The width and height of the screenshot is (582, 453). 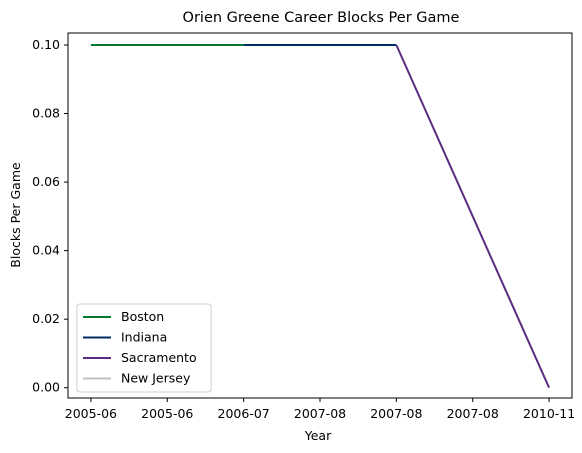 I want to click on legend-label: New Jersey, so click(x=156, y=378).